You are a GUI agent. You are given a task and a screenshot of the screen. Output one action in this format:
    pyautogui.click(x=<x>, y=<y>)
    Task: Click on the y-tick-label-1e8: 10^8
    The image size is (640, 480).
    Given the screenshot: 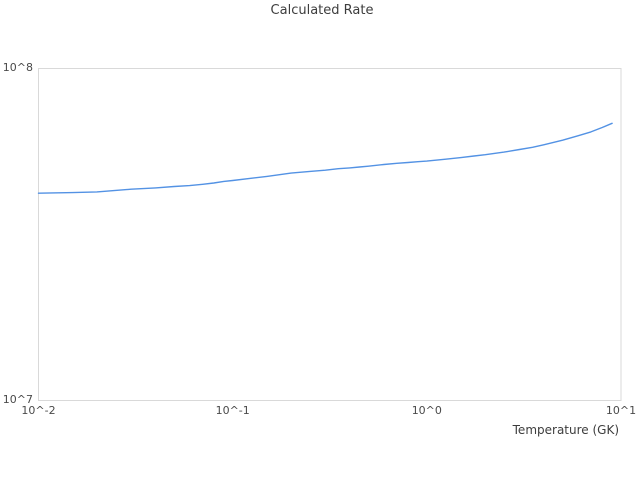 What is the action you would take?
    pyautogui.click(x=17, y=67)
    